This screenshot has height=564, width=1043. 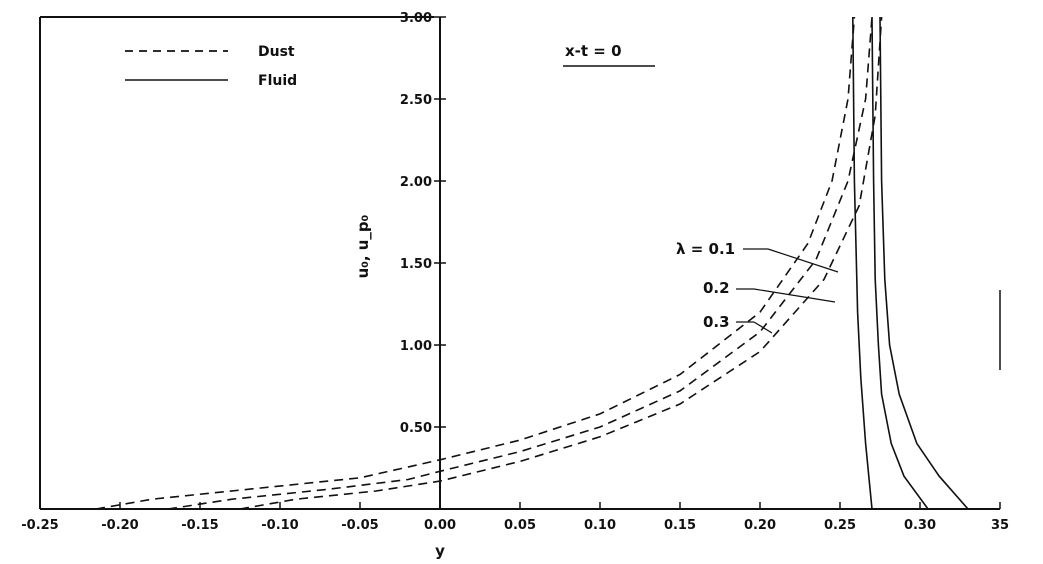 What do you see at coordinates (1000, 525) in the screenshot?
I see `x-tick-label: 35` at bounding box center [1000, 525].